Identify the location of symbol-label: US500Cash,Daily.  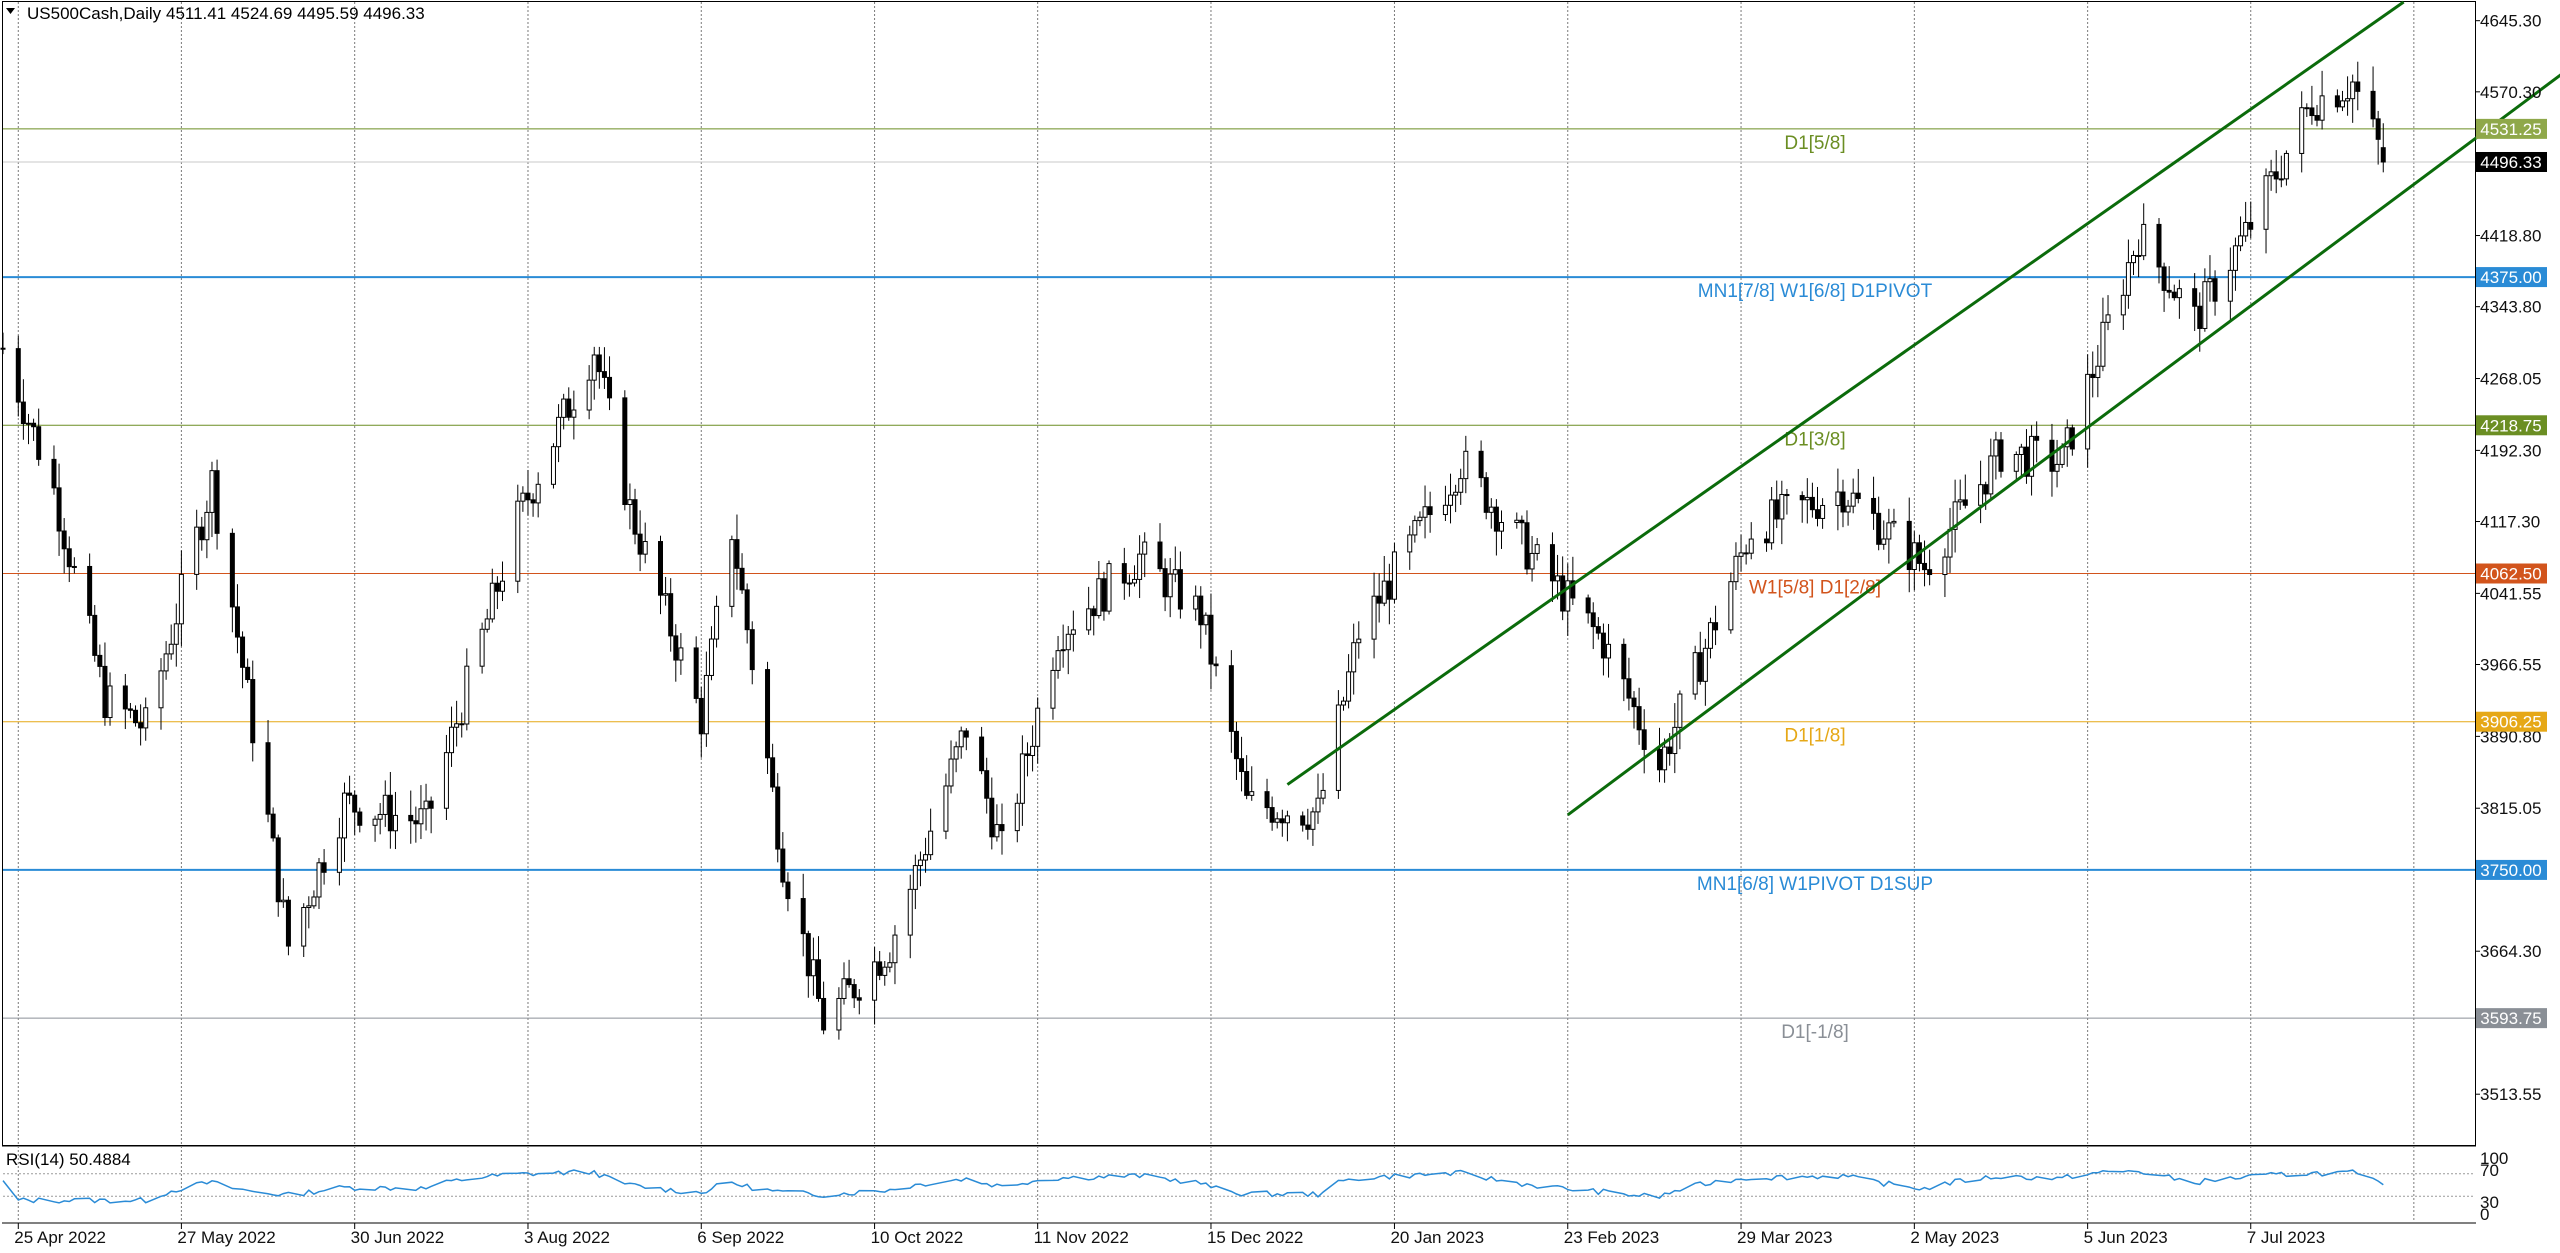
(94, 13).